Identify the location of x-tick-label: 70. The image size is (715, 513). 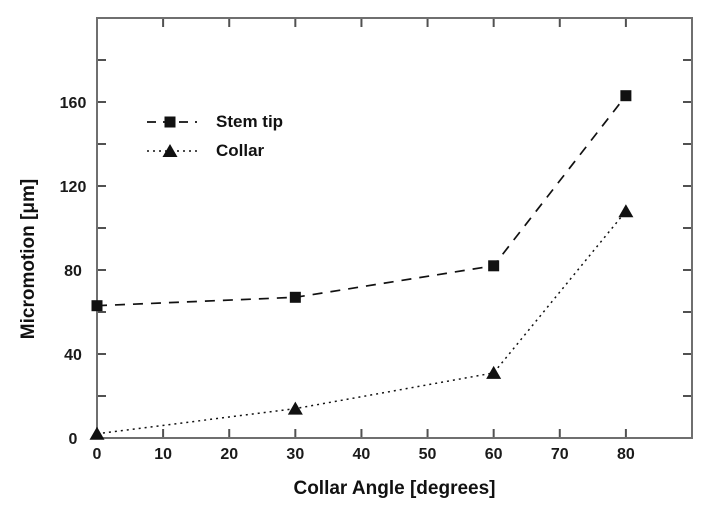
(560, 454).